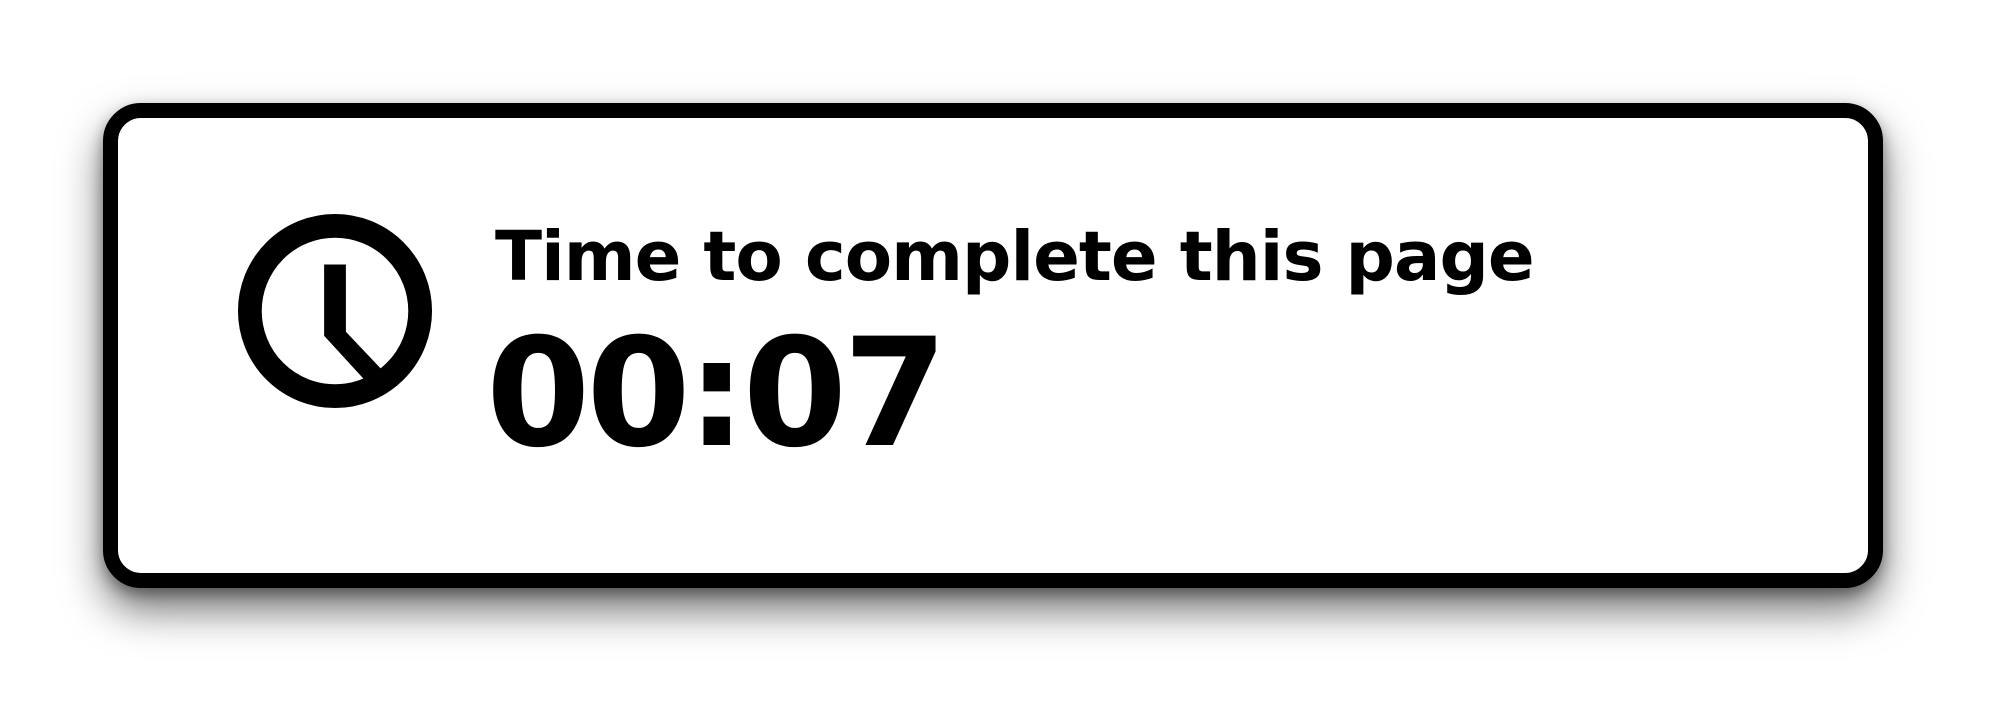  Describe the element at coordinates (335, 311) in the screenshot. I see `clock-icon` at that location.